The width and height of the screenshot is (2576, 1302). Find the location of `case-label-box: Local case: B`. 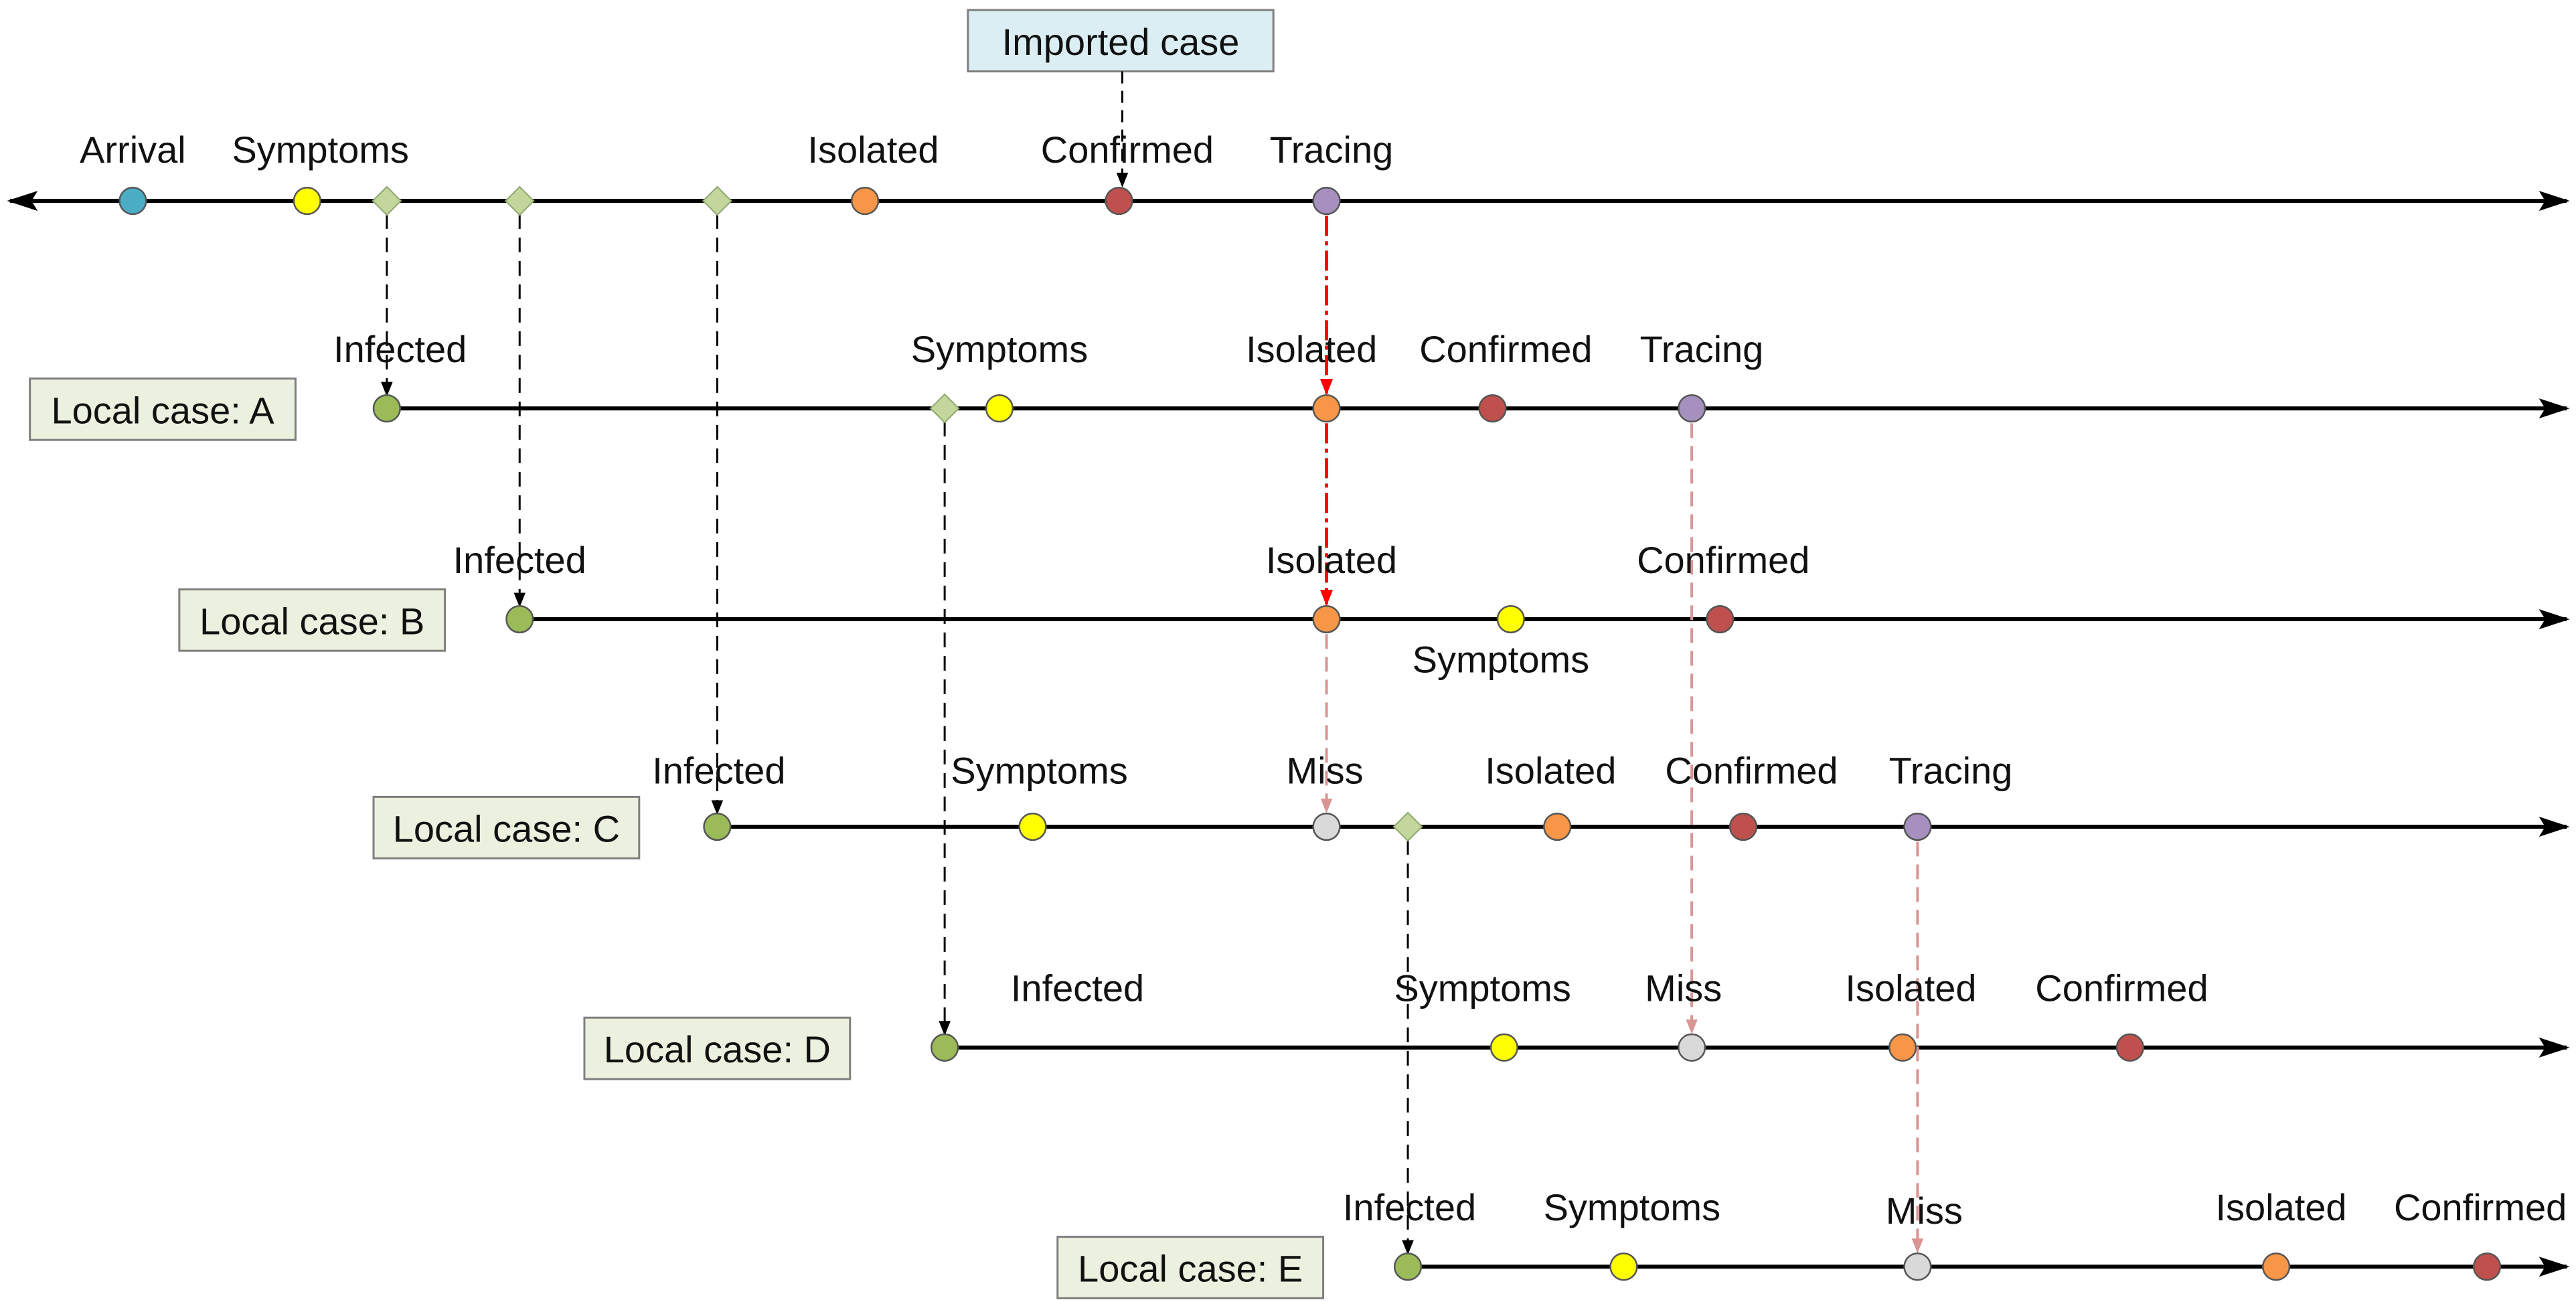

case-label-box: Local case: B is located at coordinates (312, 620).